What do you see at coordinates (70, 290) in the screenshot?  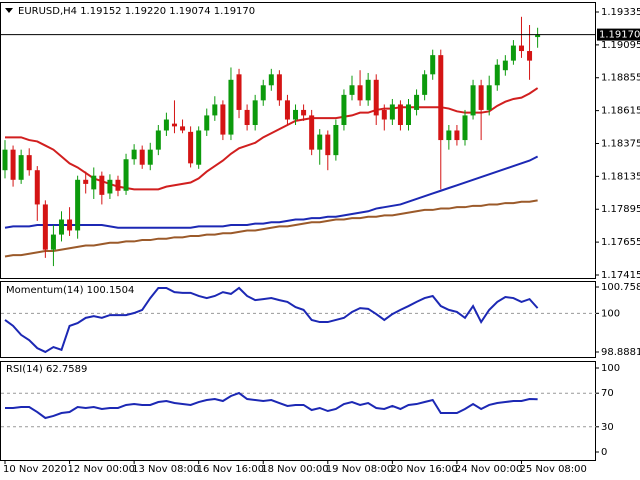 I see `momentum-title: Momentum(14) 100.1504` at bounding box center [70, 290].